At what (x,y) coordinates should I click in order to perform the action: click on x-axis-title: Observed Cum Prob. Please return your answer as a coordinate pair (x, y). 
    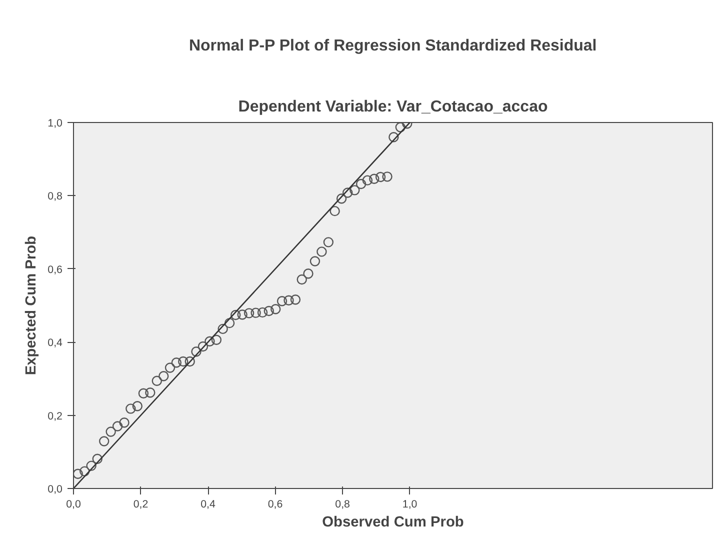
    Looking at the image, I should click on (393, 522).